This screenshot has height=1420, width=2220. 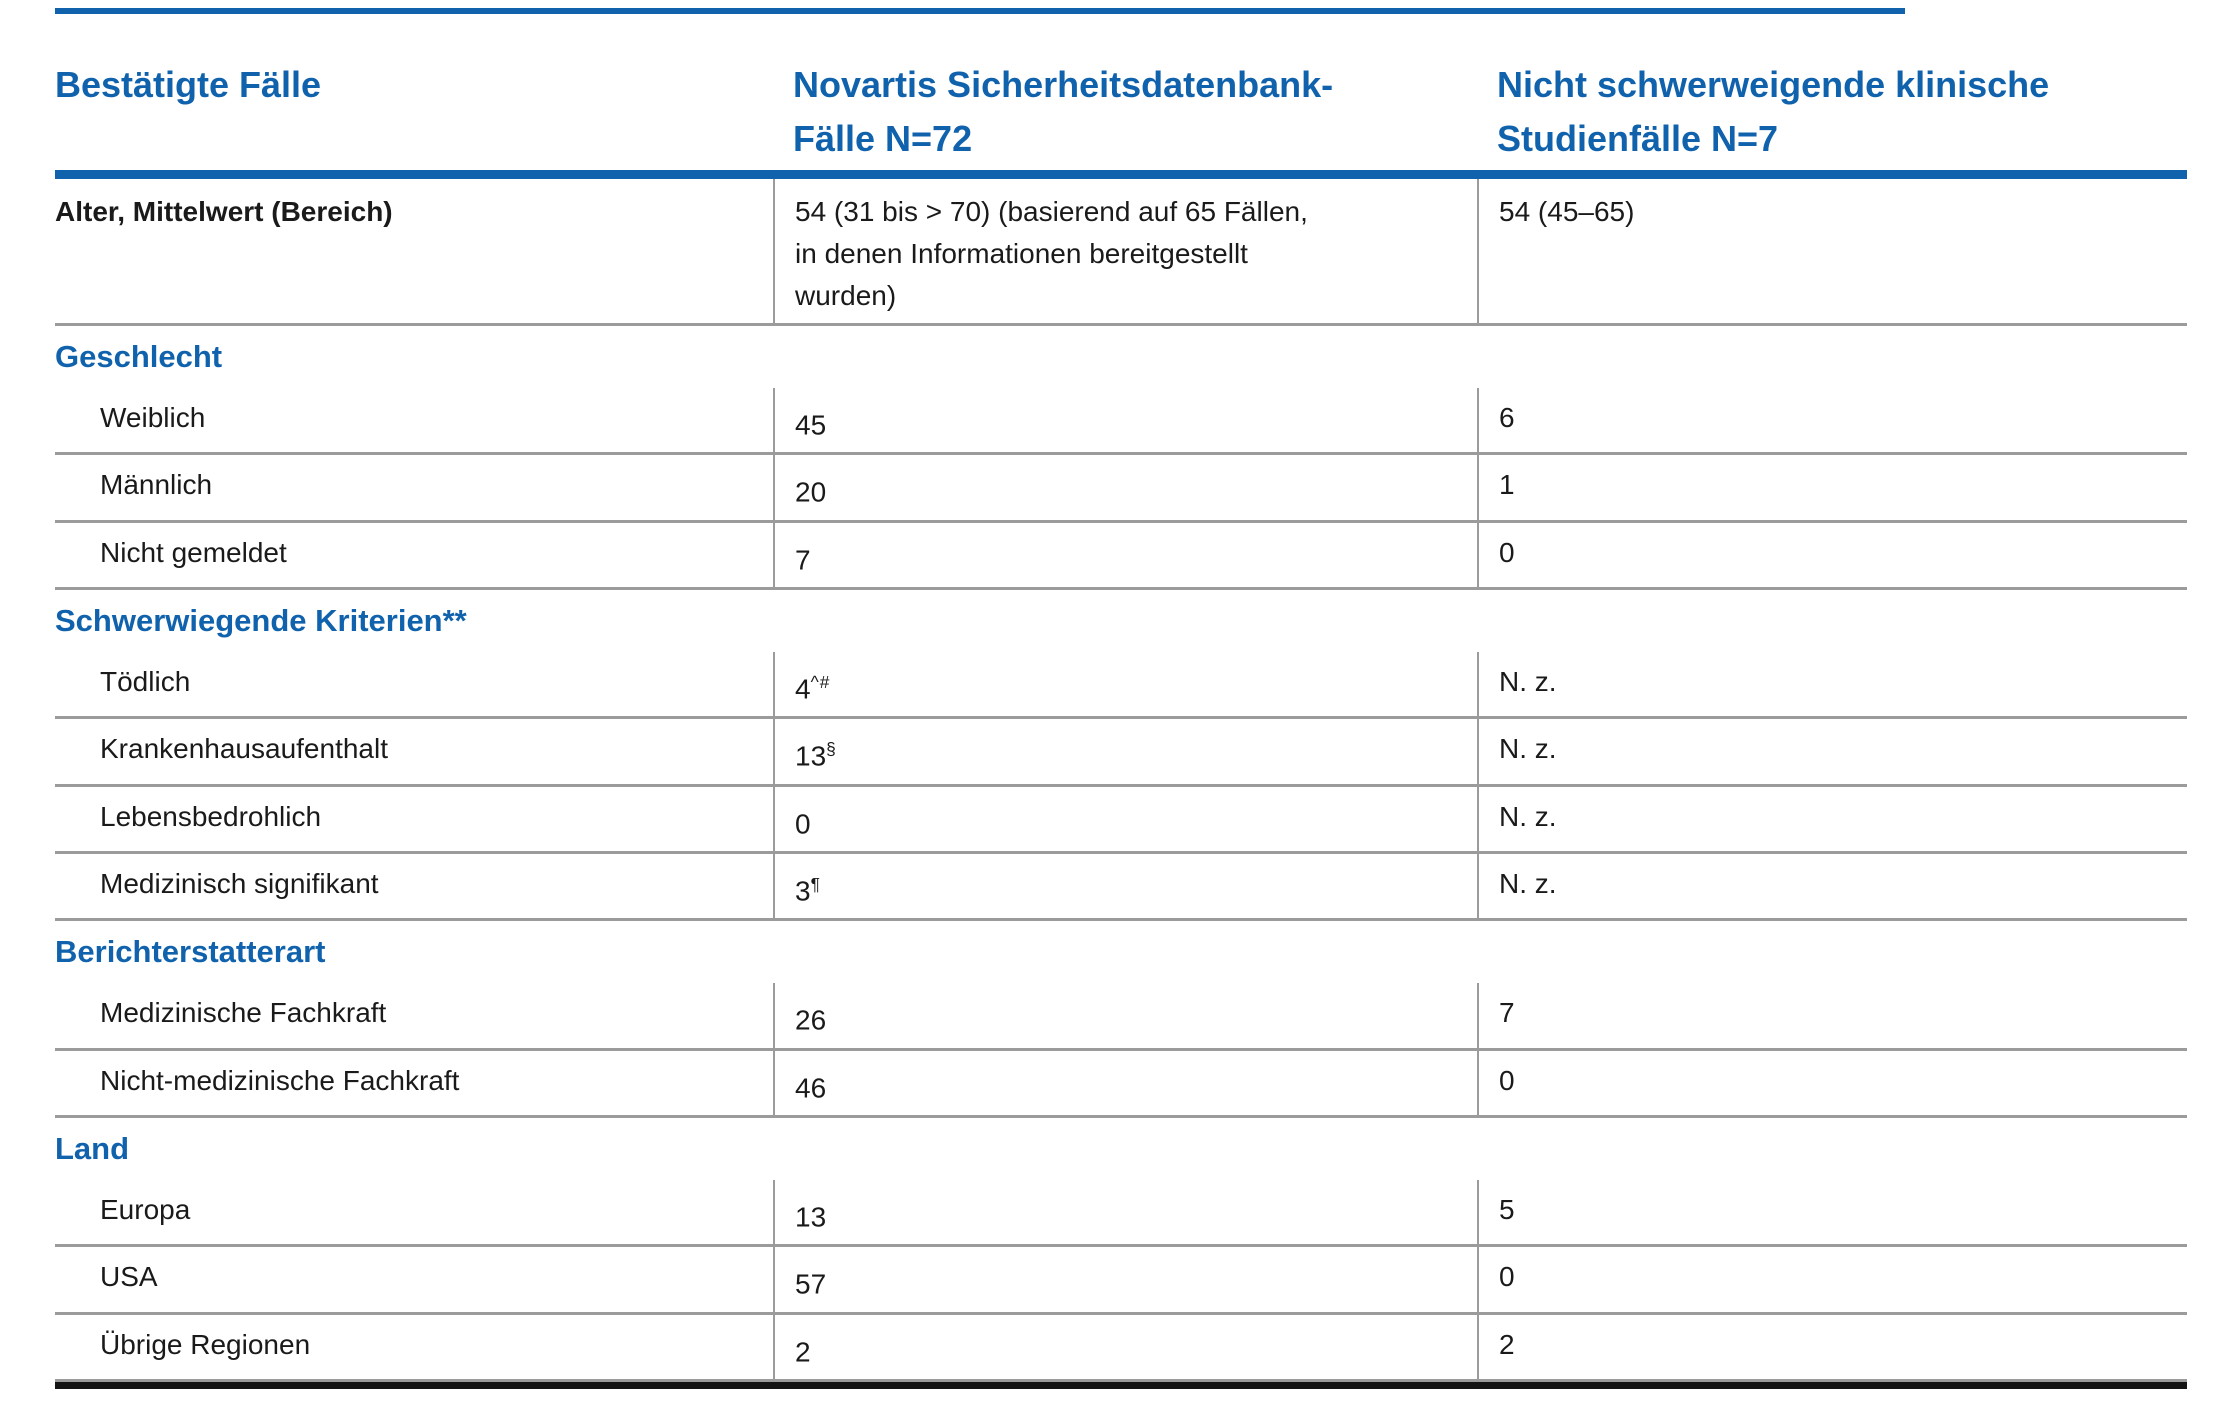 I want to click on table-row: Weiblich 45 6, so click(x=1121, y=422).